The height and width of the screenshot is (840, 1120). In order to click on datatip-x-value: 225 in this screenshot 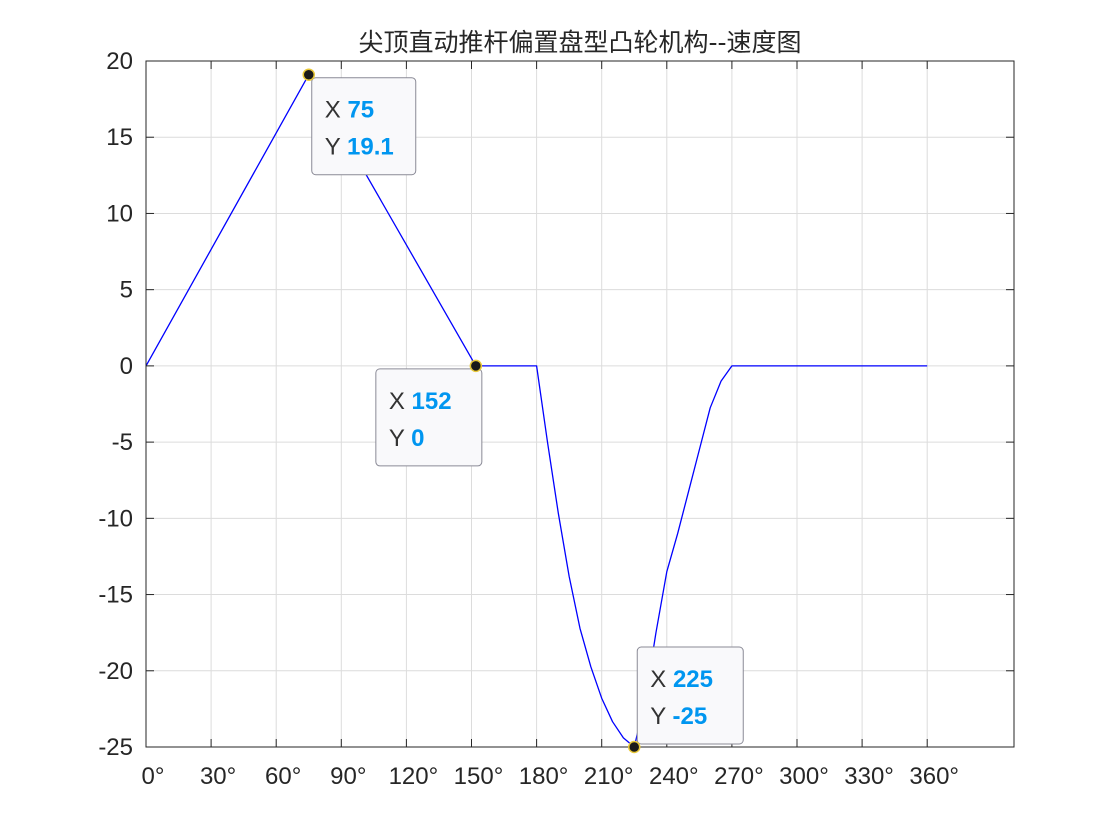, I will do `click(693, 679)`.